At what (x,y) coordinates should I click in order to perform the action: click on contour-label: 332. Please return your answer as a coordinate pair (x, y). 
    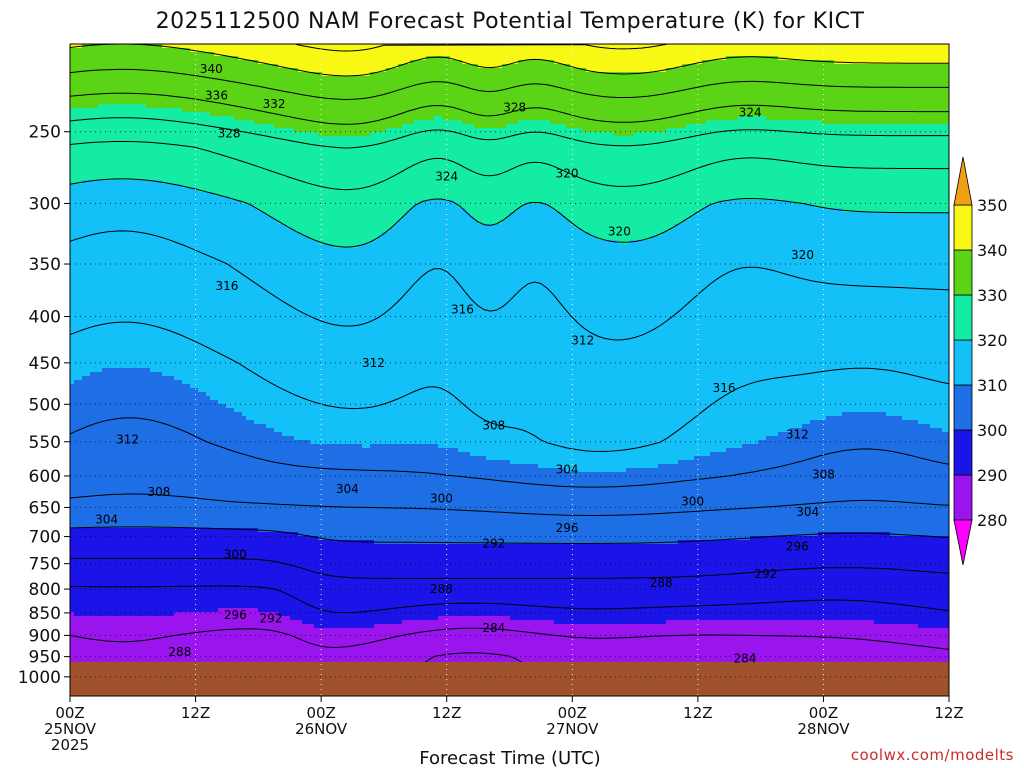
    Looking at the image, I should click on (274, 104).